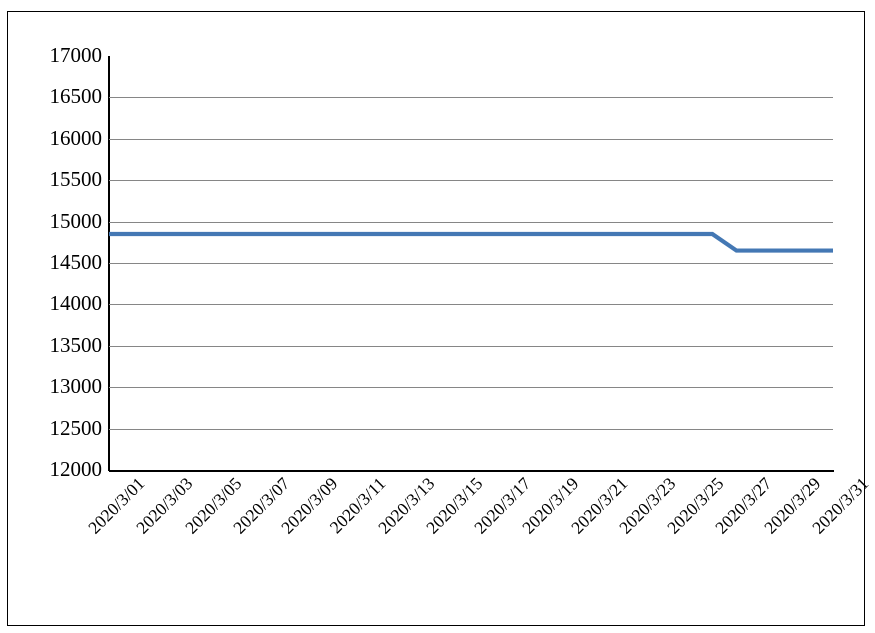 The image size is (875, 633). I want to click on y-axis-tick-label: 15000, so click(76, 220).